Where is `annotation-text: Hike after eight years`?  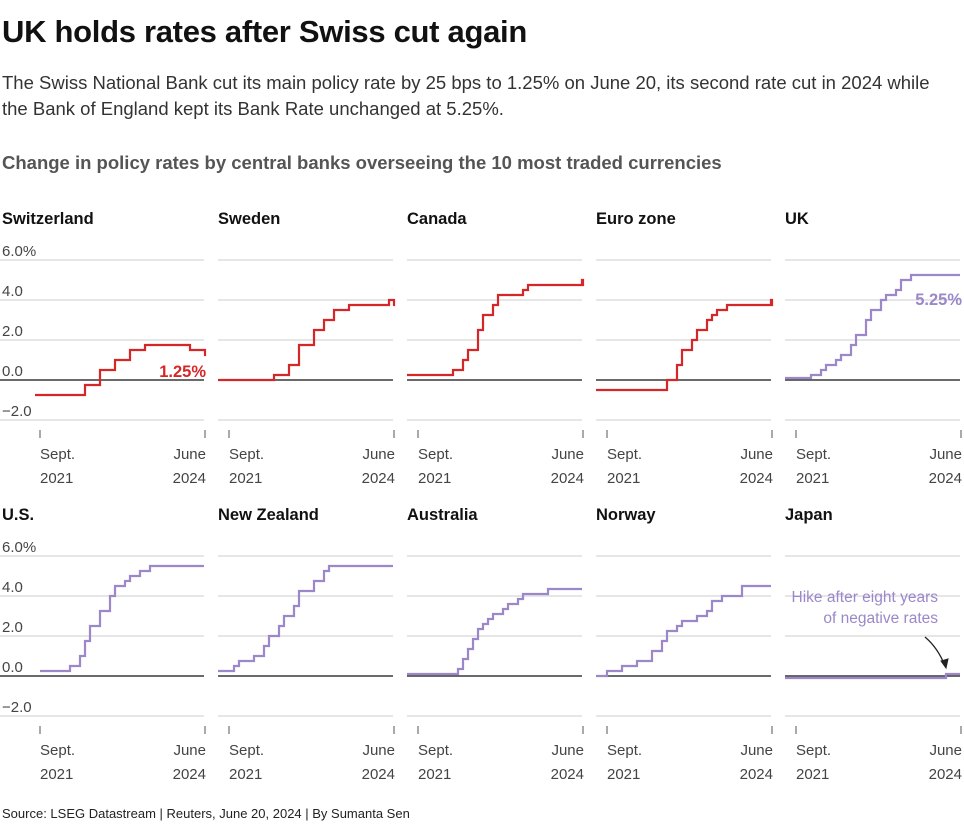
annotation-text: Hike after eight years is located at coordinates (865, 597).